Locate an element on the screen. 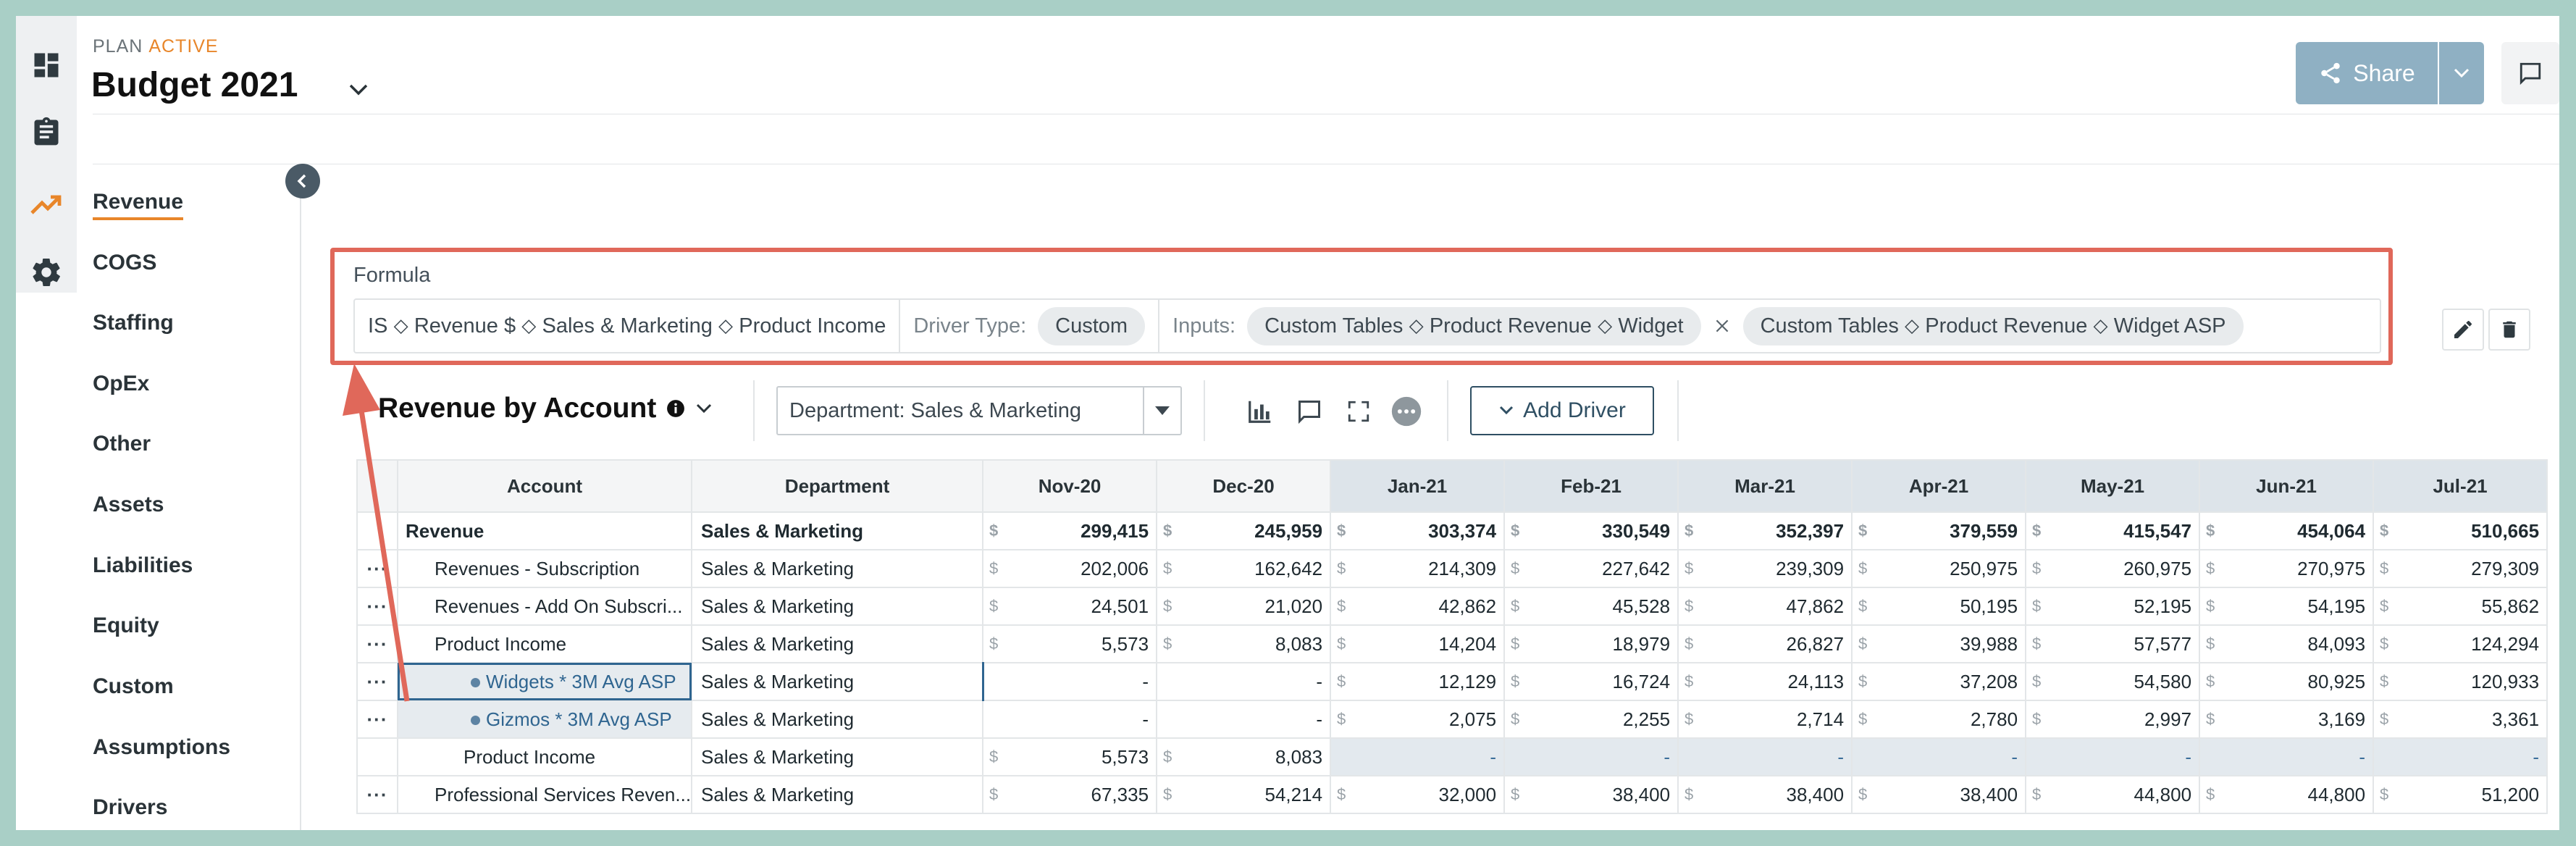  value-cell: $50,195 is located at coordinates (1939, 606).